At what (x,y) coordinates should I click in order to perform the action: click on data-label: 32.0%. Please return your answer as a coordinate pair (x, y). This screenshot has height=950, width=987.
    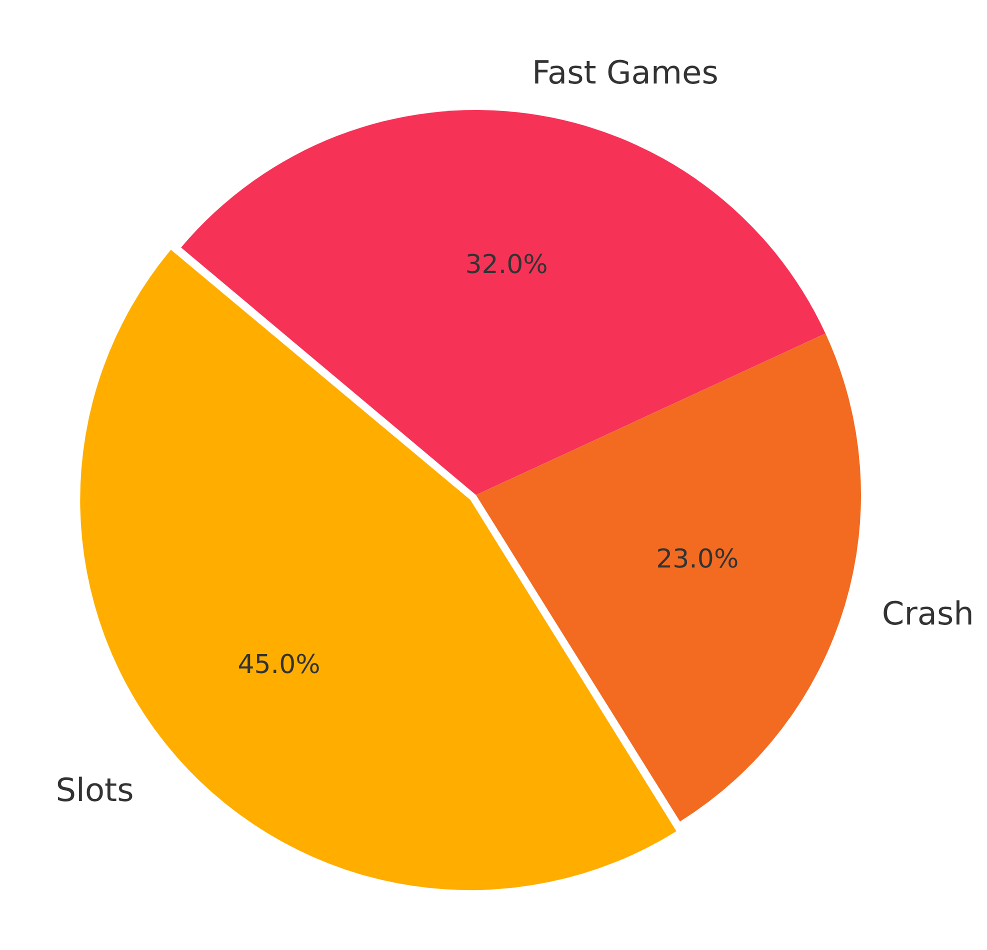
    Looking at the image, I should click on (506, 265).